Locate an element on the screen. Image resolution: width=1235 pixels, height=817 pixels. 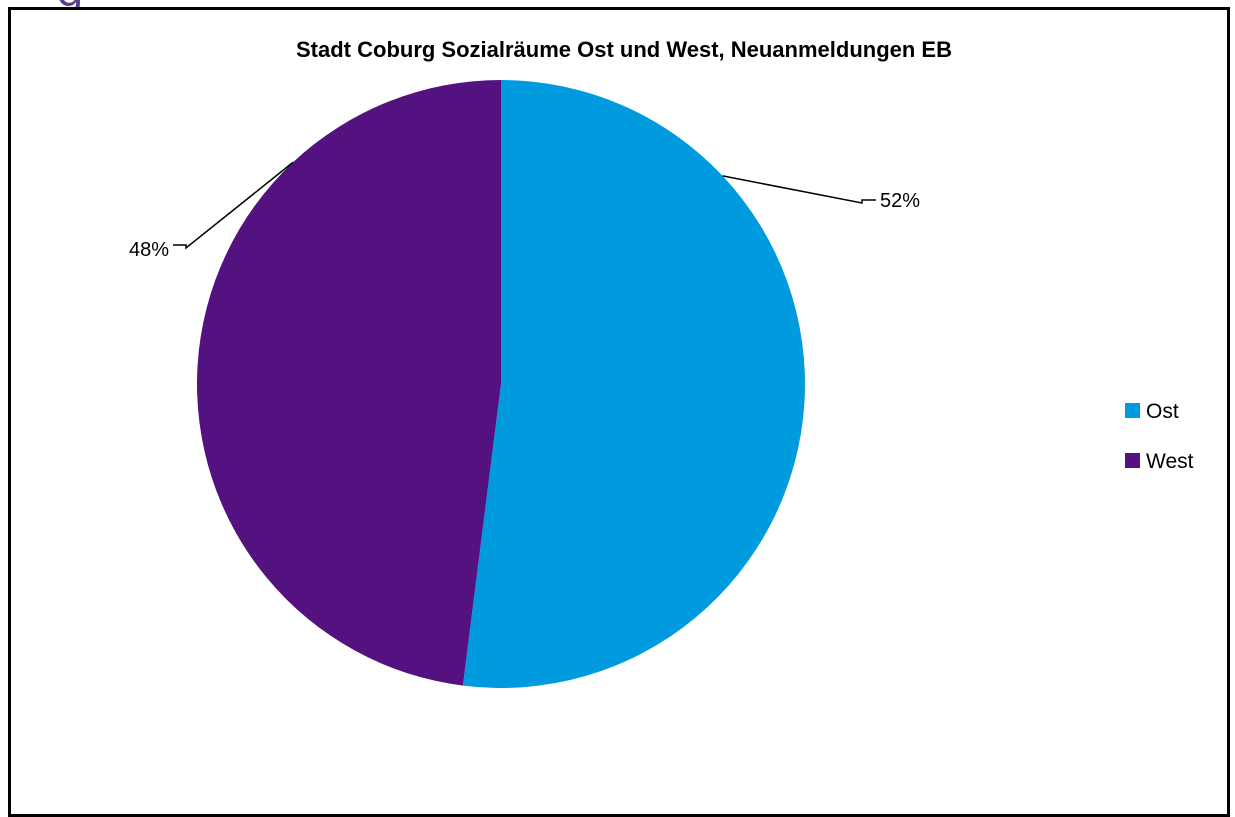
data-label-west: 48% is located at coordinates (149, 250).